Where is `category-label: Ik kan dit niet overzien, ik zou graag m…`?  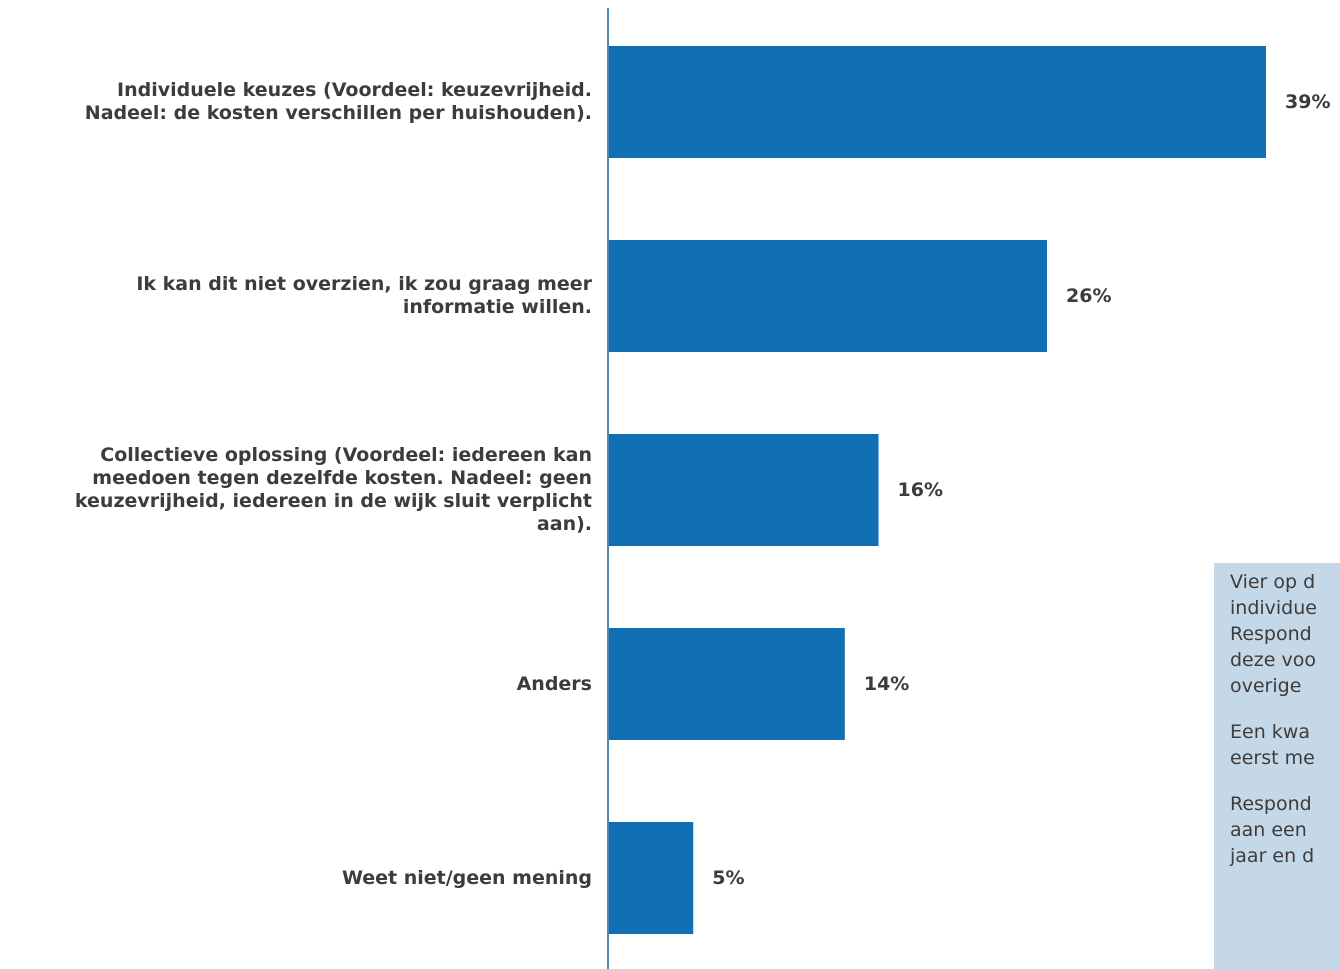 category-label: Ik kan dit niet overzien, ik zou graag m… is located at coordinates (364, 295).